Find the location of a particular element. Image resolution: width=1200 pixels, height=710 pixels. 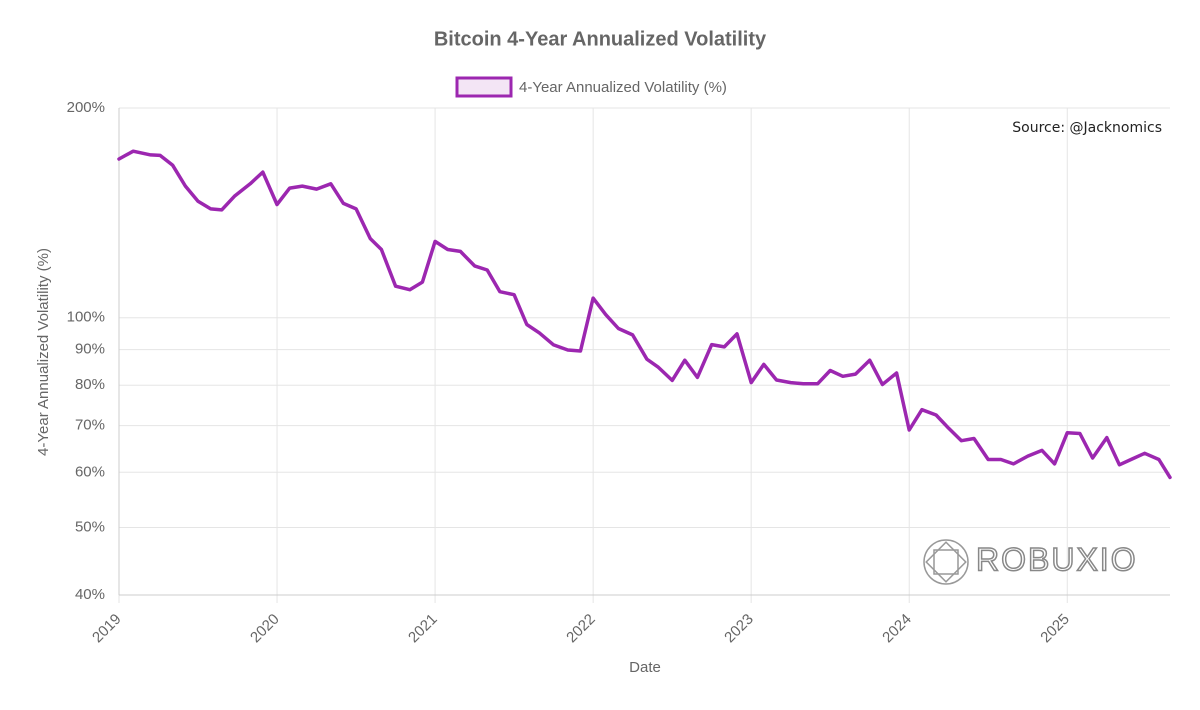

legend-swatch is located at coordinates (484, 87).